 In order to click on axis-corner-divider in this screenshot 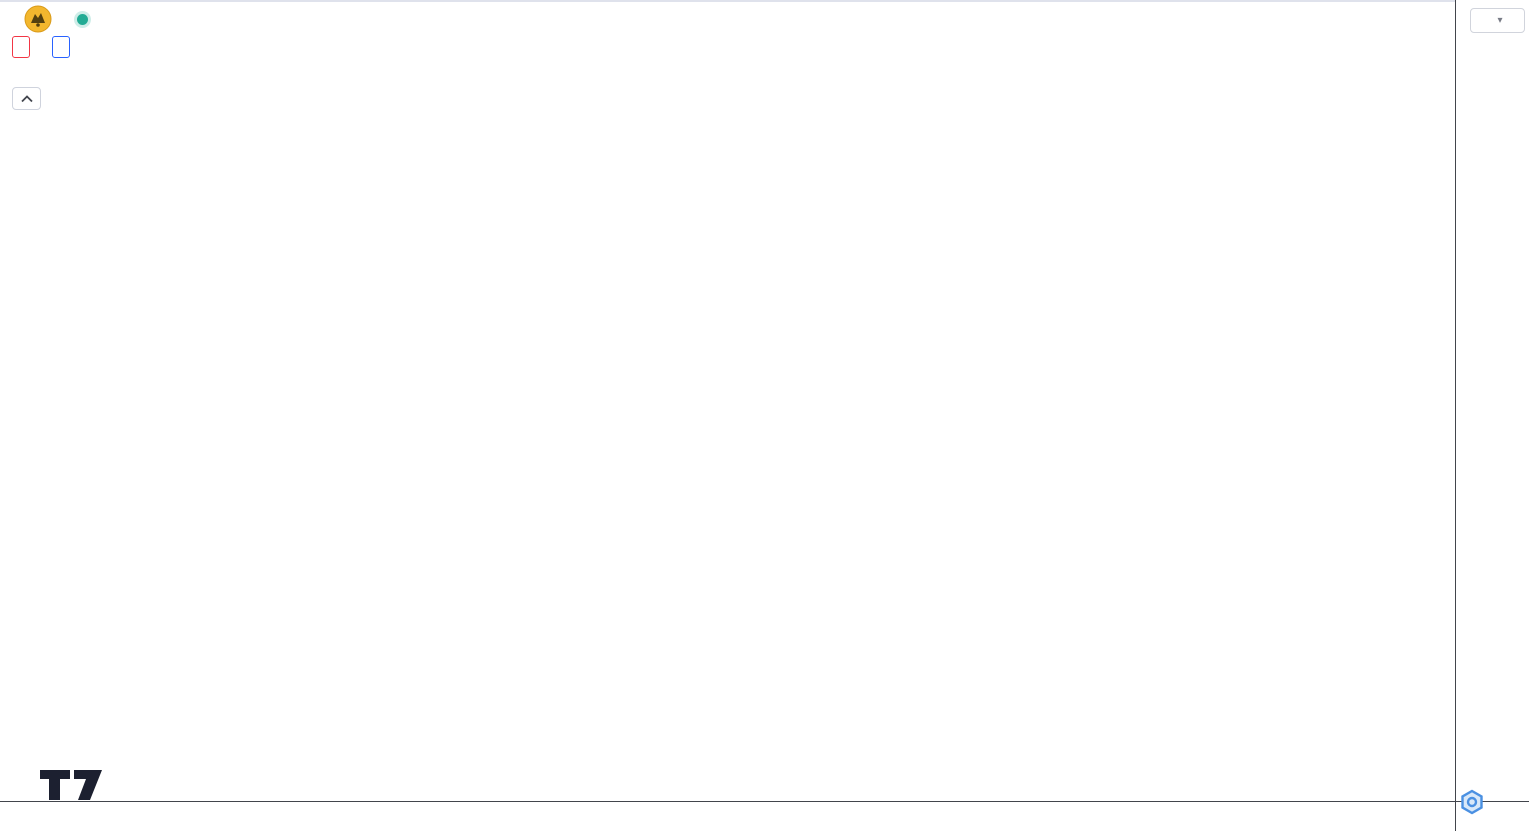, I will do `click(1455, 816)`.